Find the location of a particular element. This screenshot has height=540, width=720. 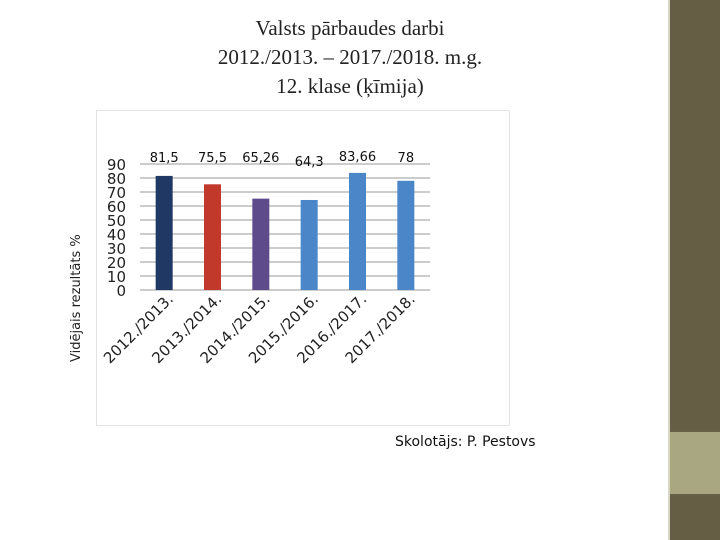

bars is located at coordinates (285, 231).